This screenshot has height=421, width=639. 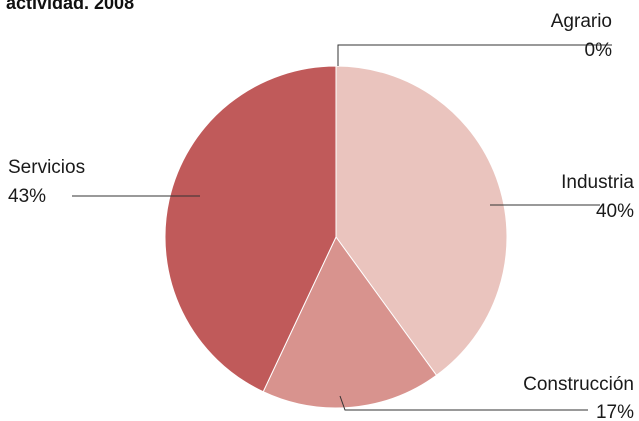 What do you see at coordinates (27, 196) in the screenshot?
I see `slice-value-servicios: 43%` at bounding box center [27, 196].